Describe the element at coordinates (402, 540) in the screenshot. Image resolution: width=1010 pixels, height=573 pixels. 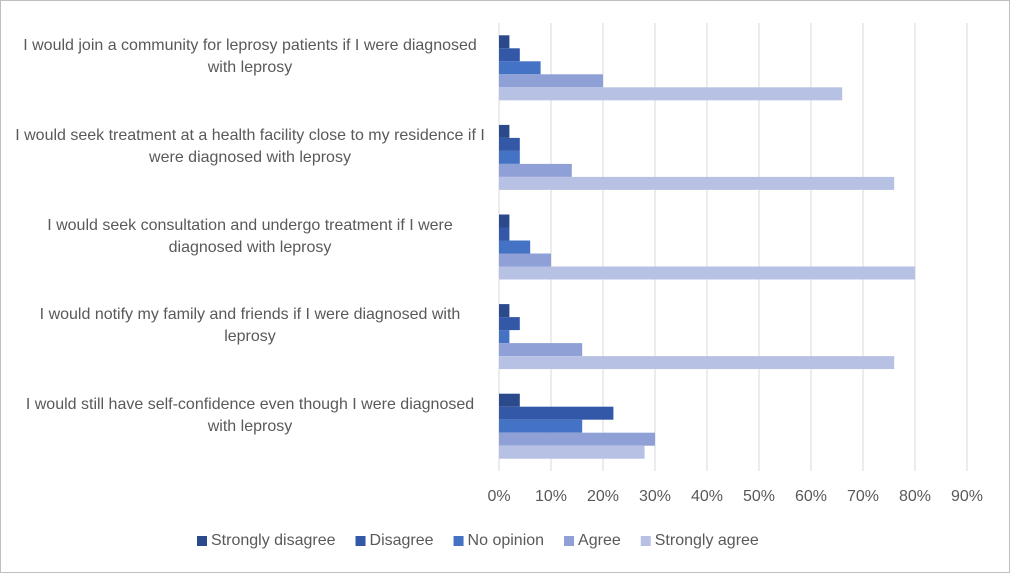
I see `legend-label: Disagree` at that location.